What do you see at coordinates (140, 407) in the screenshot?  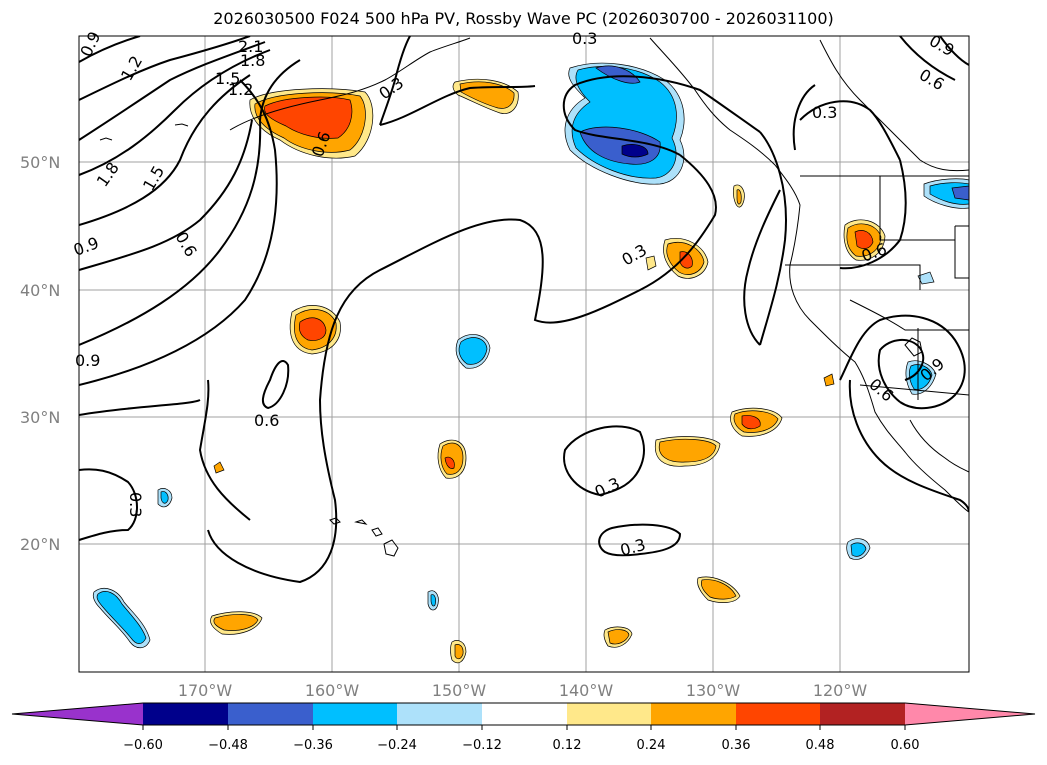 I see `contour-0-6-lower` at bounding box center [140, 407].